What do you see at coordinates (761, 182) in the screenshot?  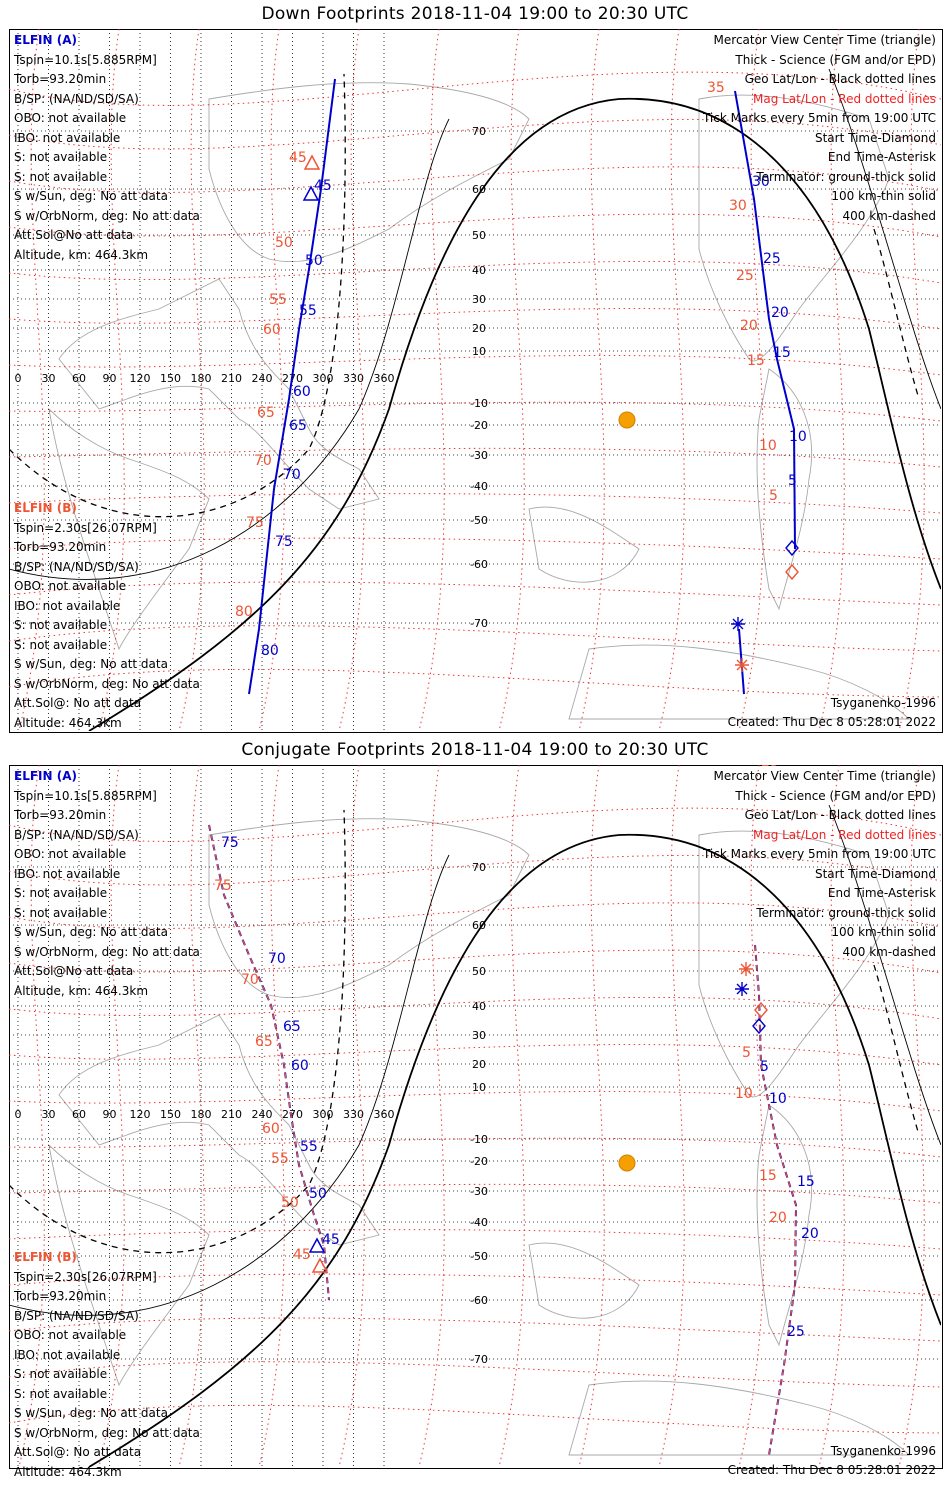 I see `tick-label: 30` at bounding box center [761, 182].